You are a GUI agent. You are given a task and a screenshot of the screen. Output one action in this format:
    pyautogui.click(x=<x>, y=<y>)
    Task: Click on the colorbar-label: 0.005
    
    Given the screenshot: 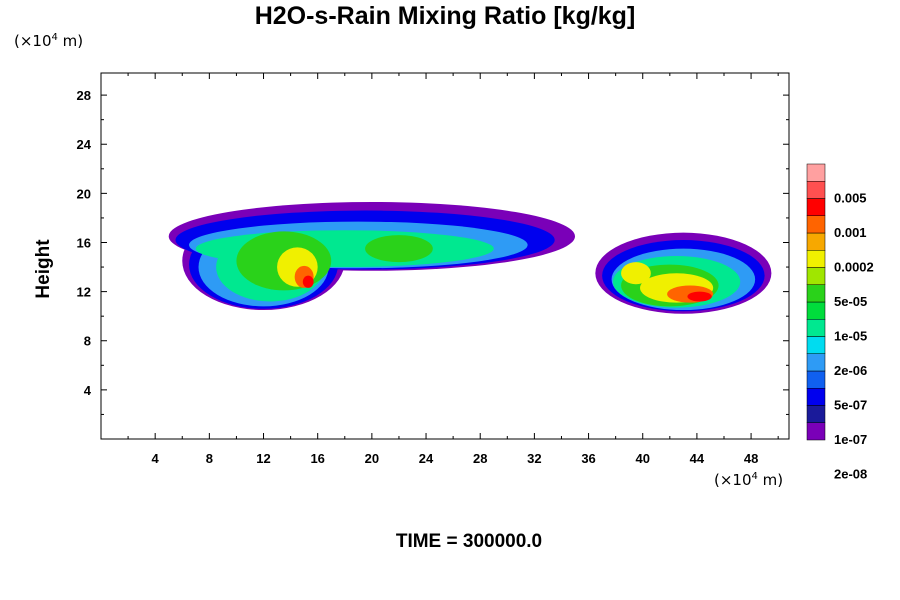 What is the action you would take?
    pyautogui.click(x=850, y=198)
    